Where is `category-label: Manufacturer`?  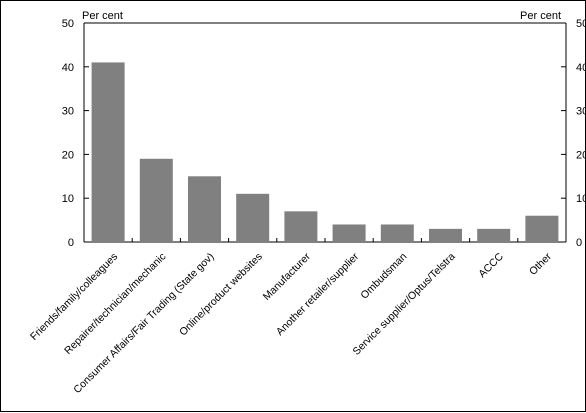
category-label: Manufacturer is located at coordinates (287, 276).